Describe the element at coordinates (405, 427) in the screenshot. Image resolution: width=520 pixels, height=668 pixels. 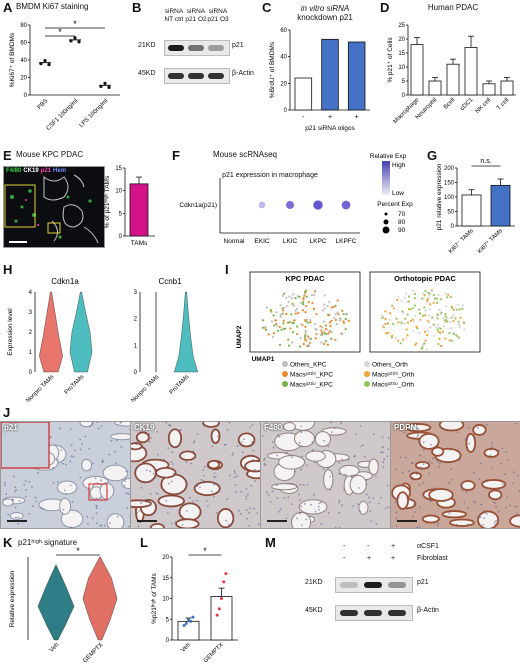
I see `stain-label: PDPN` at that location.